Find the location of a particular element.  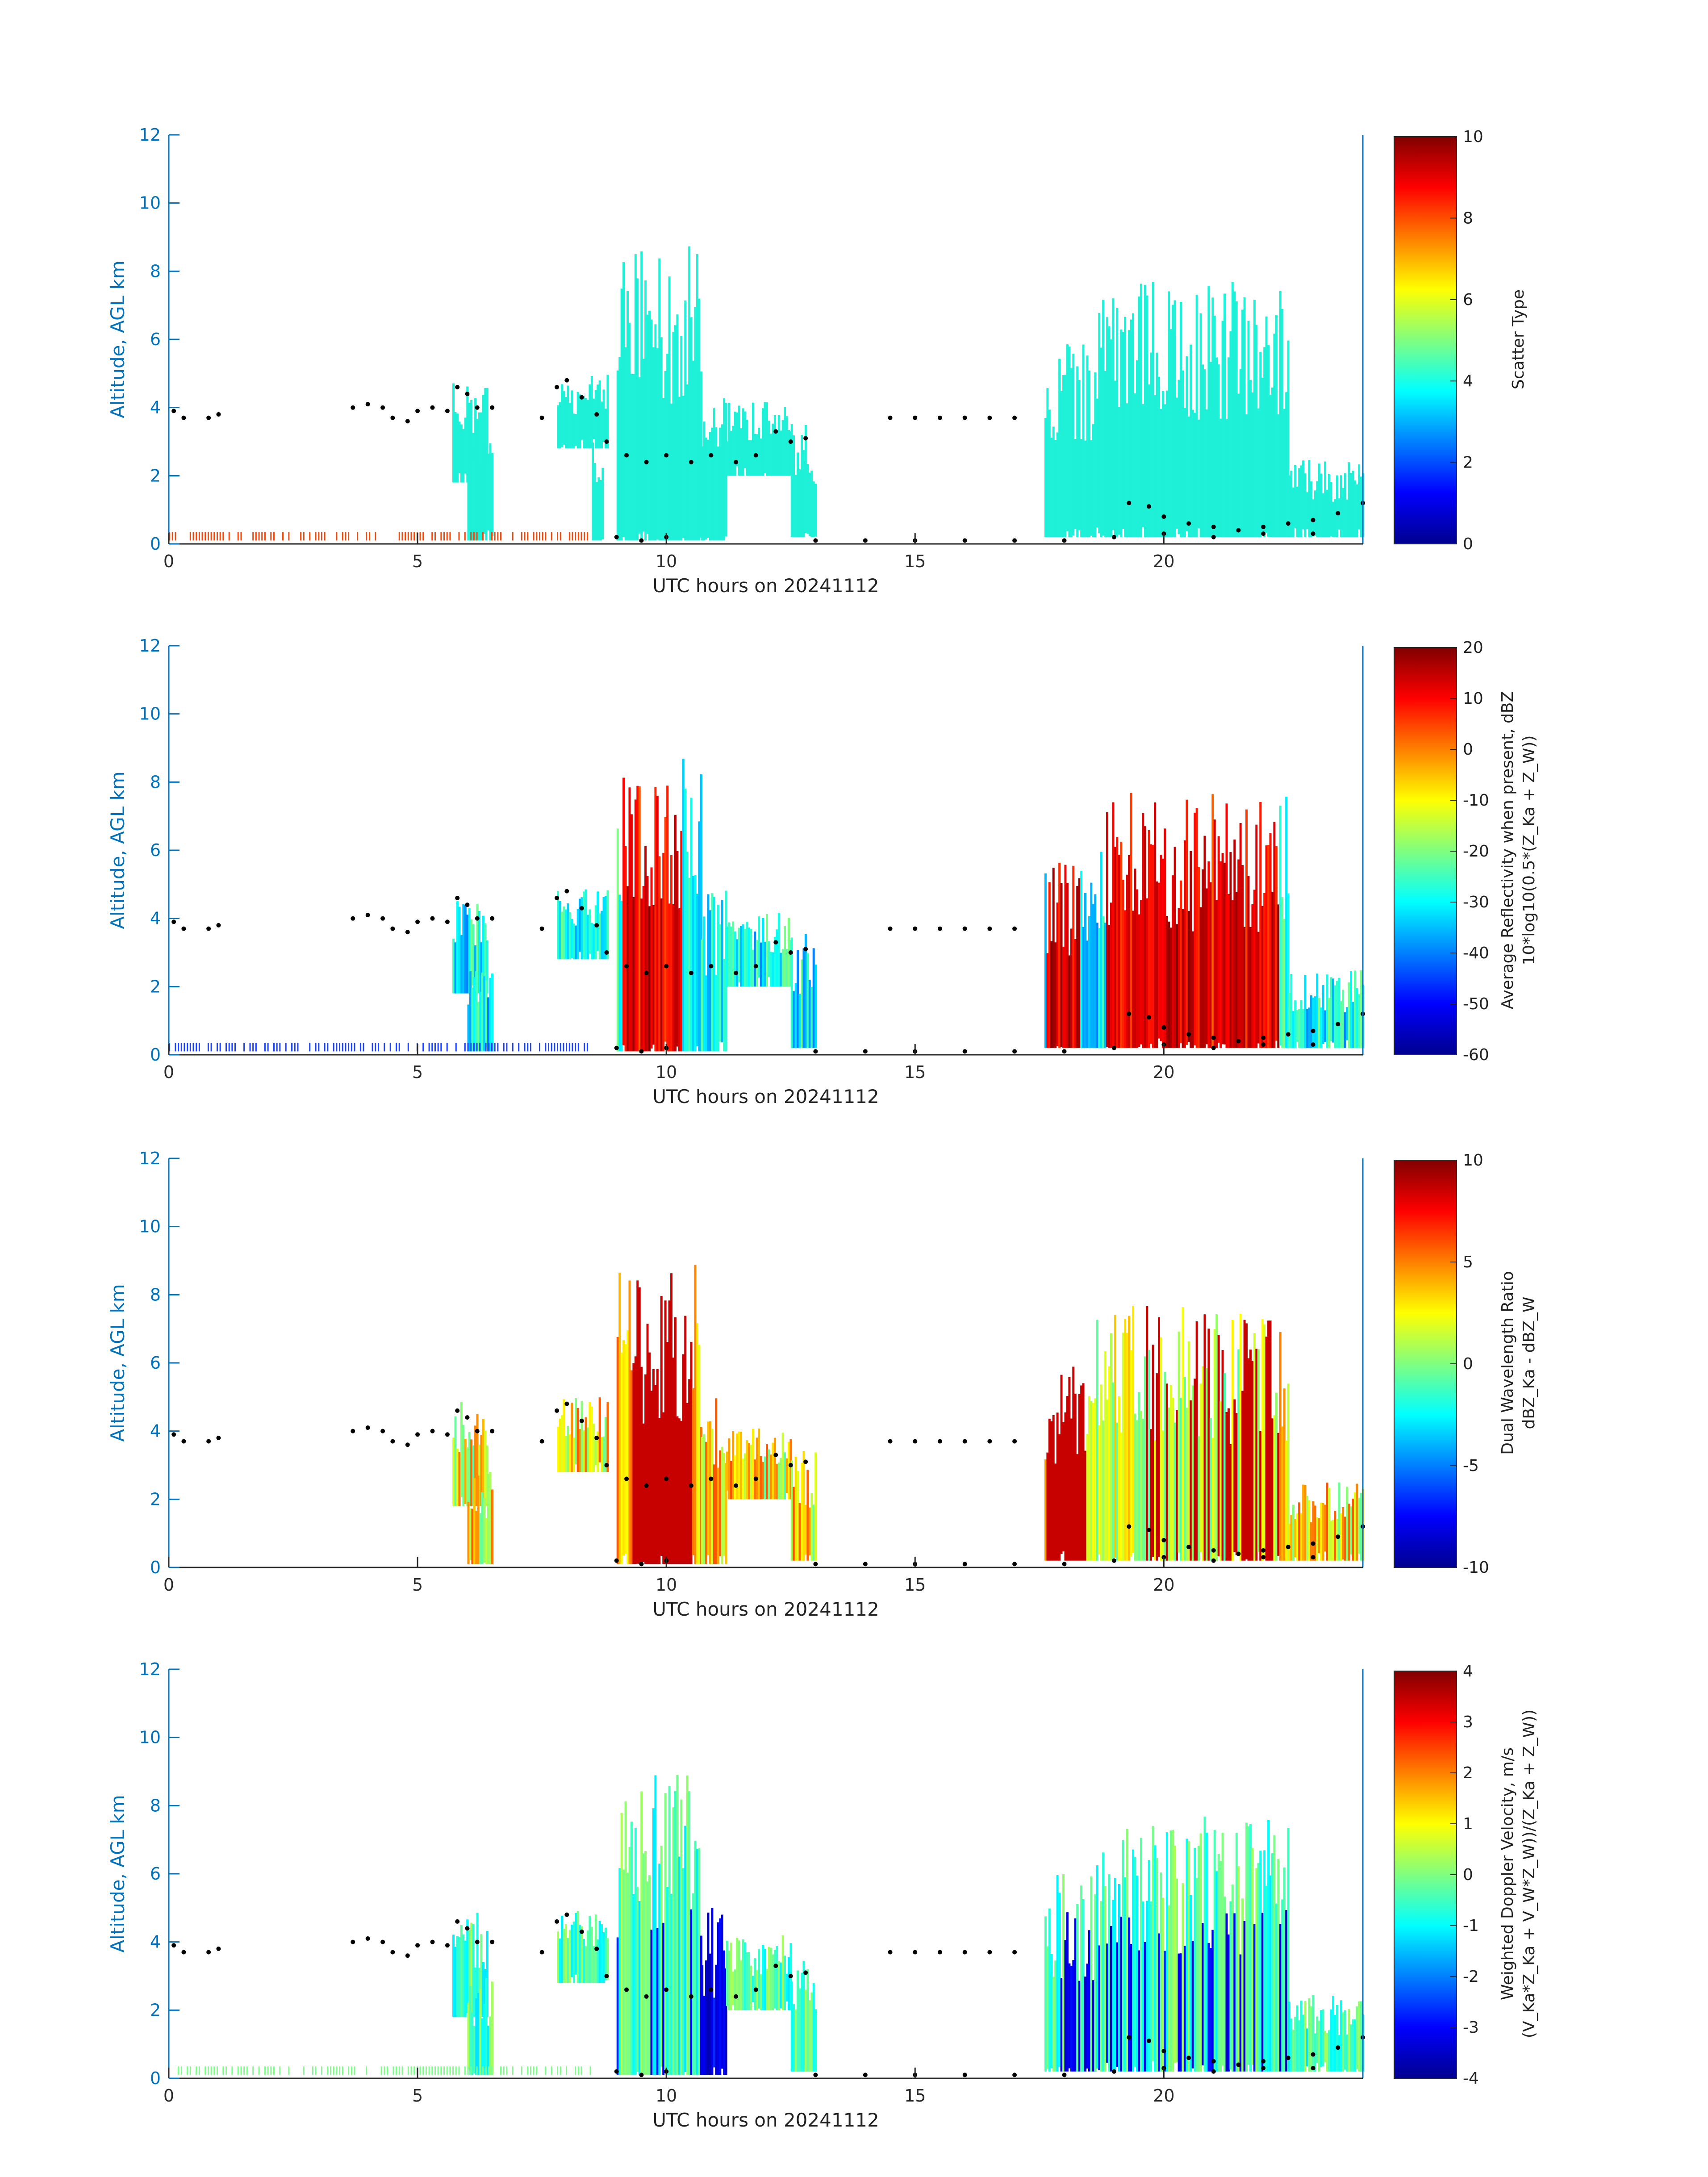

colorbar-tick-label: -60 is located at coordinates (1476, 1055).